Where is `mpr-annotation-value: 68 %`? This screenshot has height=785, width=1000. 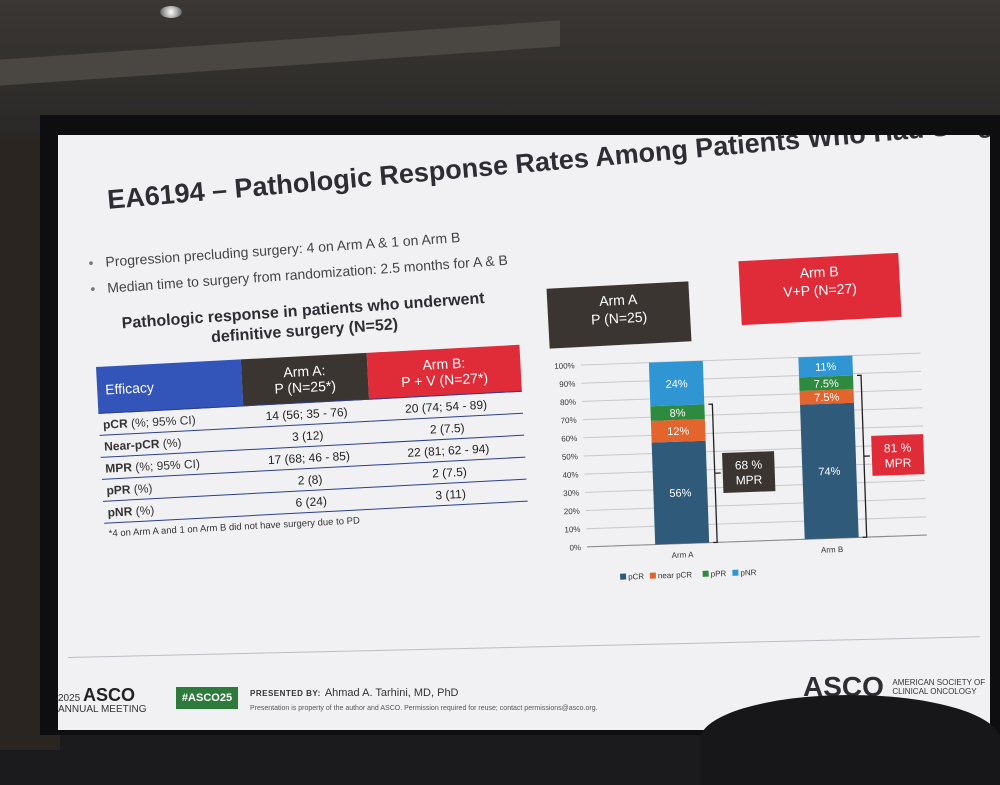 mpr-annotation-value: 68 % is located at coordinates (749, 465).